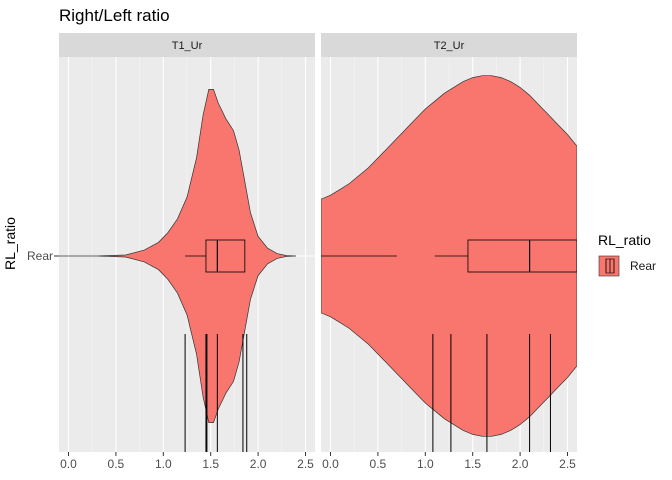 This screenshot has width=672, height=480. What do you see at coordinates (643, 266) in the screenshot?
I see `legend-label: Rear` at bounding box center [643, 266].